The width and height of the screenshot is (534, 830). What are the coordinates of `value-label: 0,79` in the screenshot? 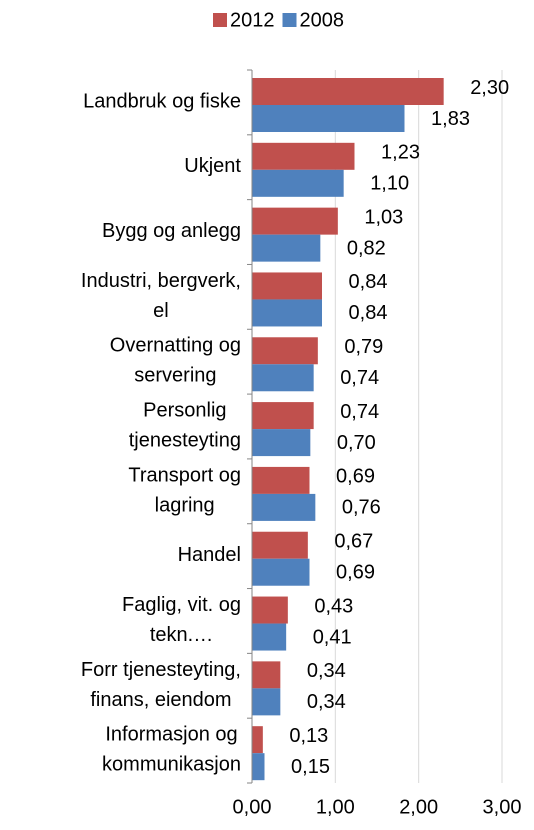 It's located at (363, 347).